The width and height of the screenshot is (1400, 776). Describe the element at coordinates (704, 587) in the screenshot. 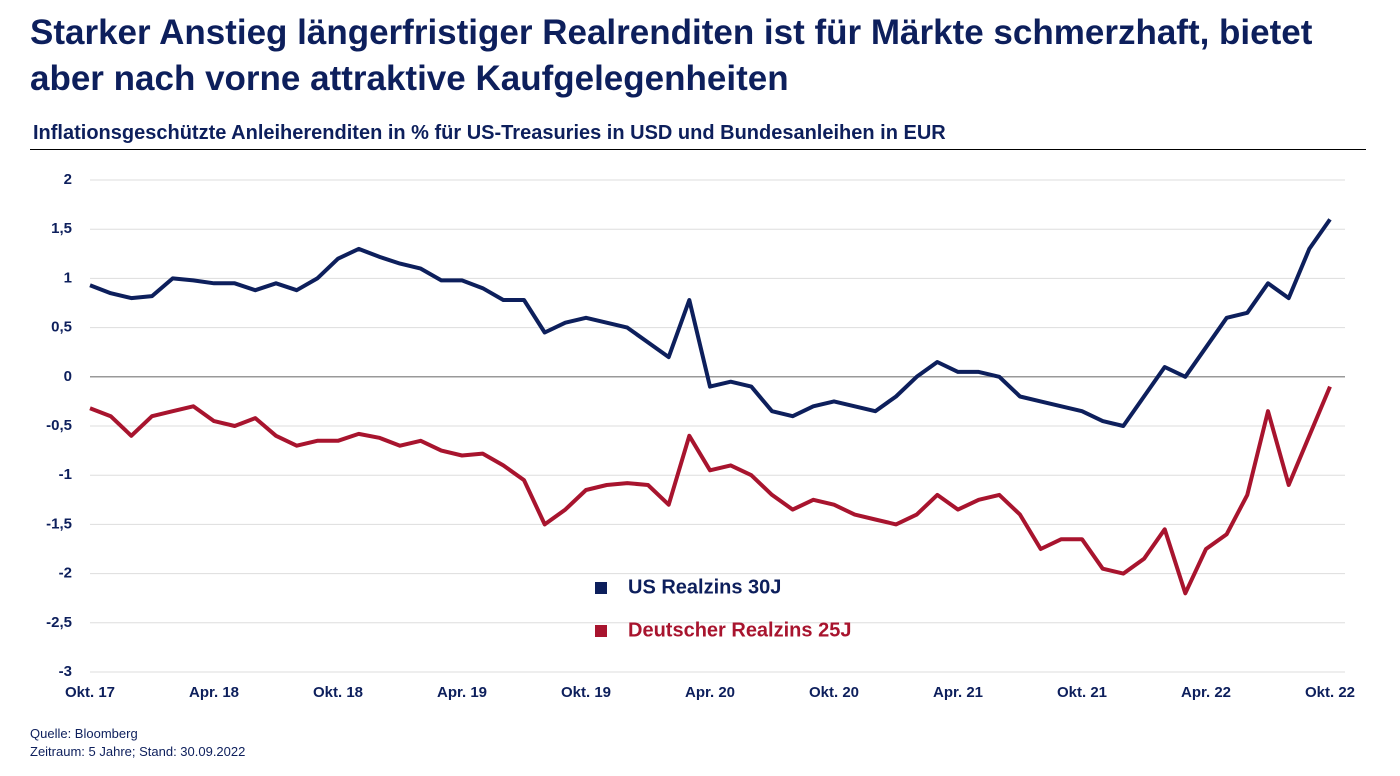

I see `legend-label: US Realzins 30J` at that location.